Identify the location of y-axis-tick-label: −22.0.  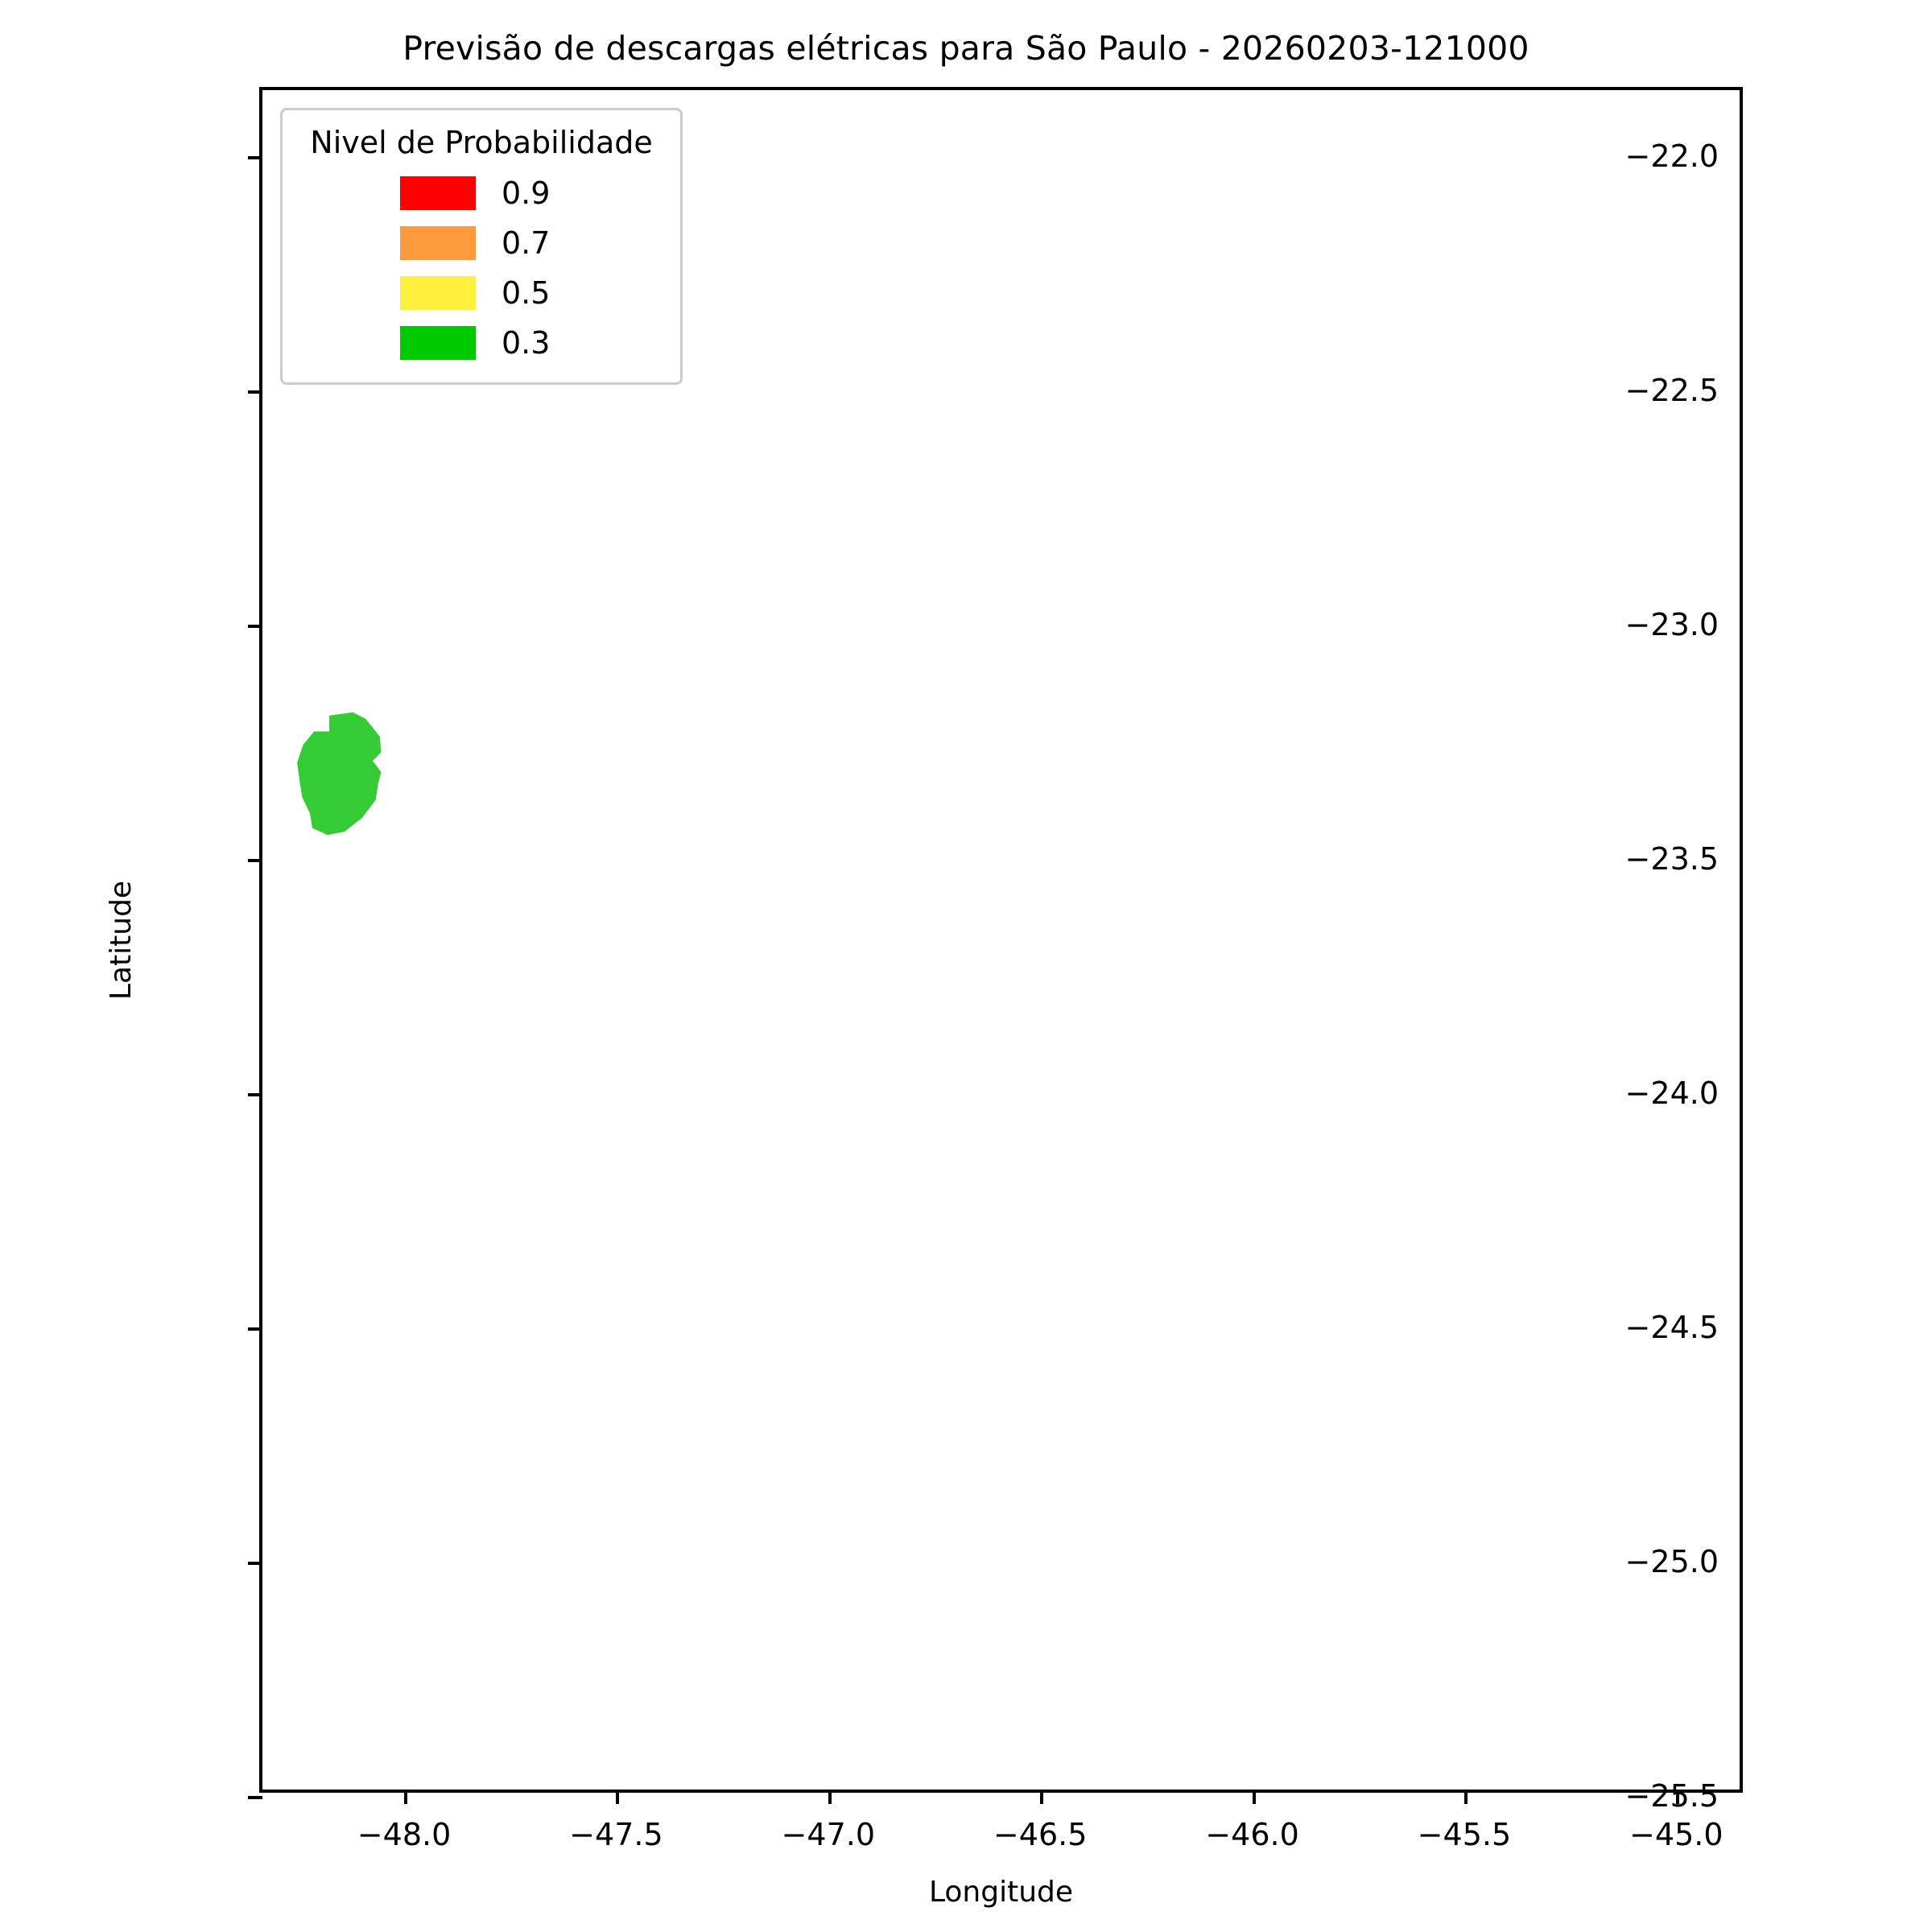
(1671, 156).